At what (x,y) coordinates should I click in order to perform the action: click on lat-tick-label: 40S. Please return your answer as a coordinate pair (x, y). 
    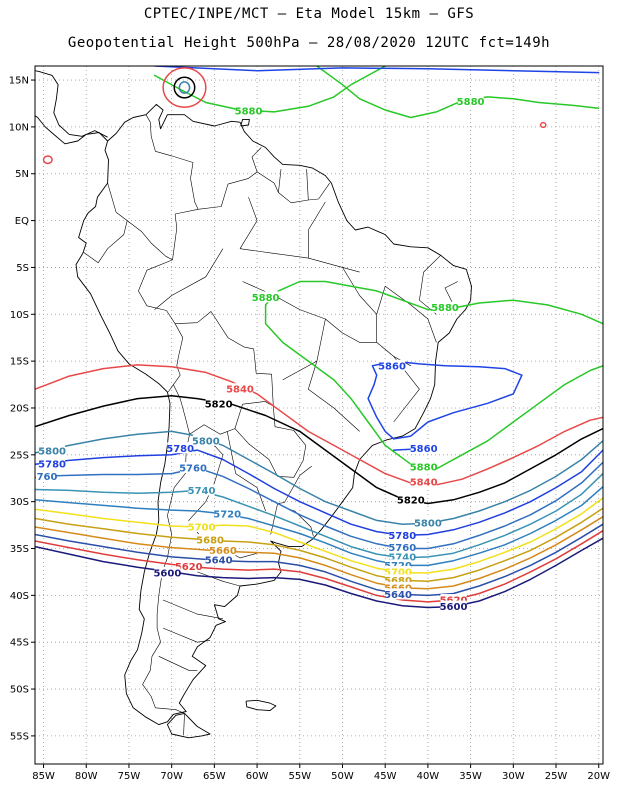
    Looking at the image, I should click on (19, 596).